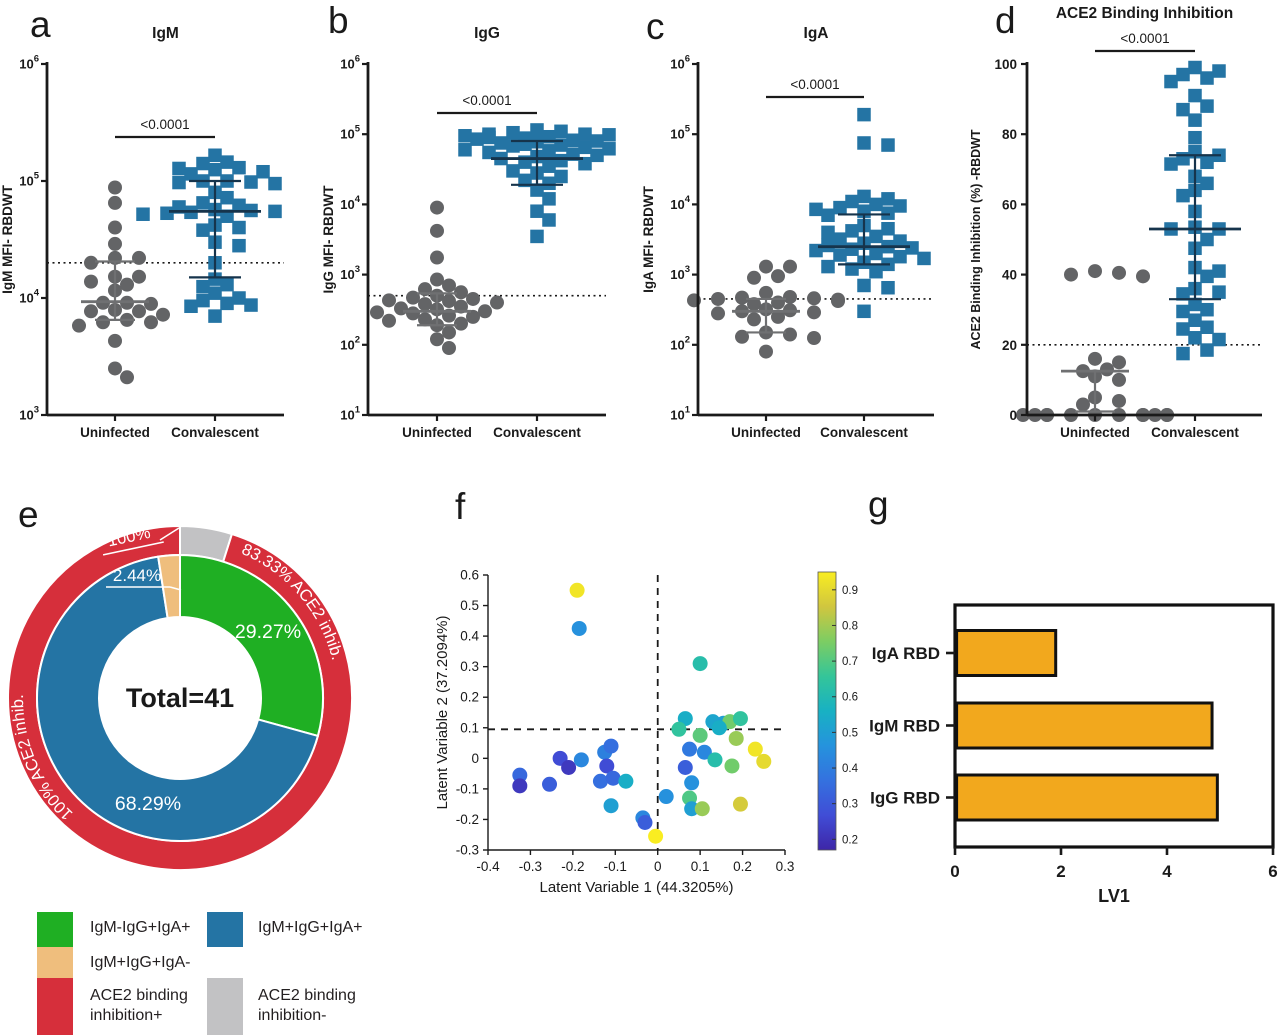  What do you see at coordinates (766, 309) in the screenshot?
I see `c-uninfected-points` at bounding box center [766, 309].